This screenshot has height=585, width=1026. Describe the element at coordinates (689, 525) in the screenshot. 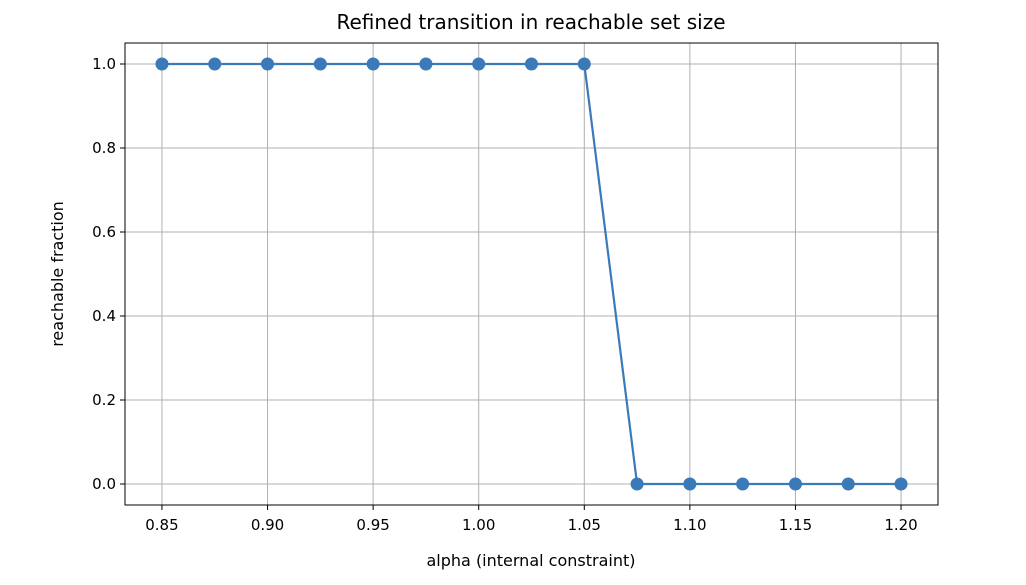

I see `x-tick-label: 1.10` at that location.